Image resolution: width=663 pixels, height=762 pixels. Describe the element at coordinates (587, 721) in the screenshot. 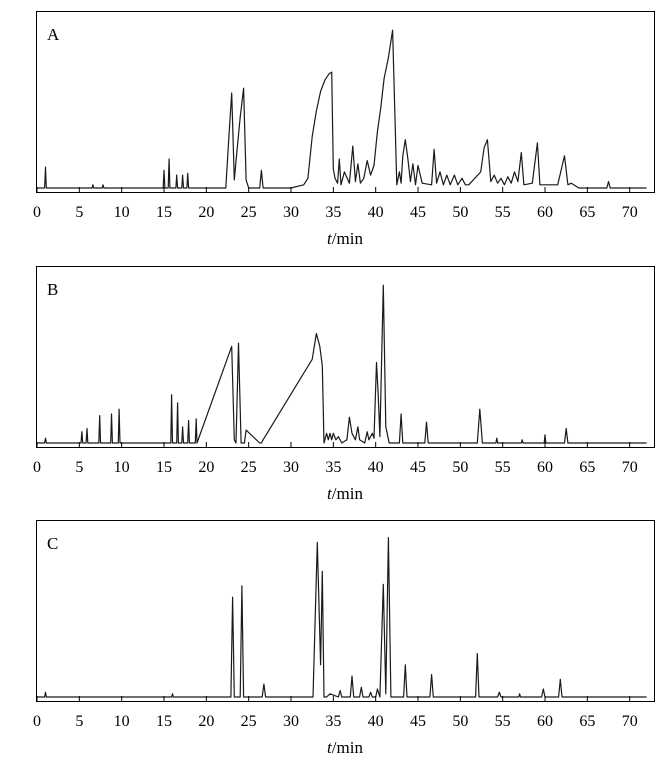

I see `panel-c-xtick-label-65: 65` at that location.